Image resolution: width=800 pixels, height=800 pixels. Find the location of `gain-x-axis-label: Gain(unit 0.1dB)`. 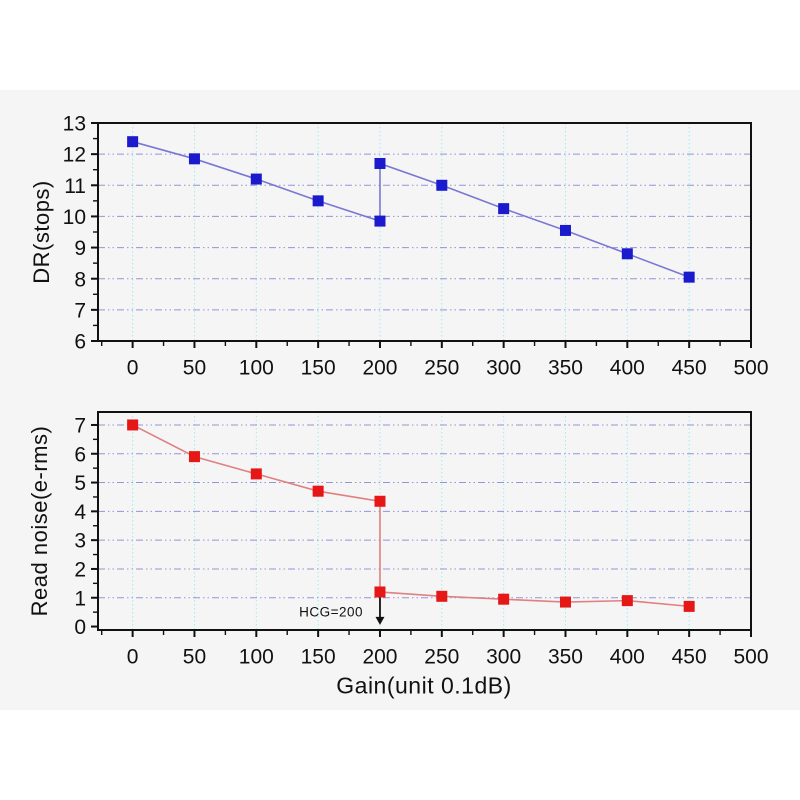

gain-x-axis-label: Gain(unit 0.1dB) is located at coordinates (424, 685).